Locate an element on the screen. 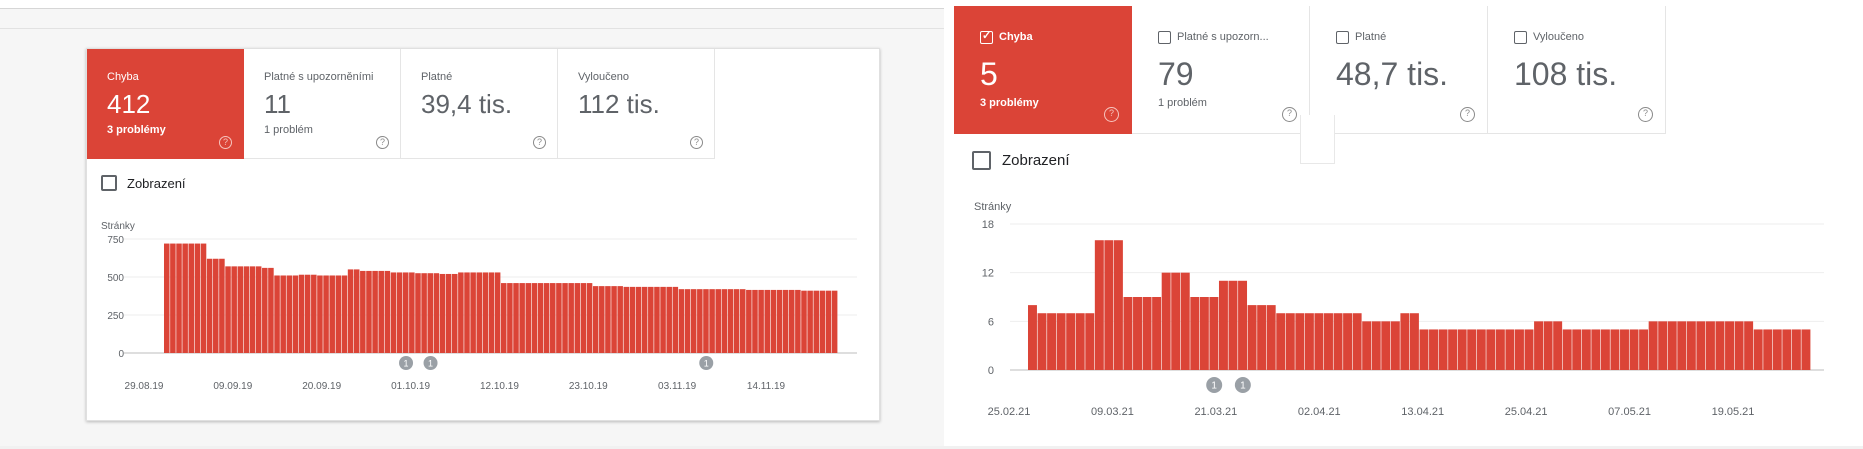  left-impressions-toggle: Zobrazení is located at coordinates (143, 183).